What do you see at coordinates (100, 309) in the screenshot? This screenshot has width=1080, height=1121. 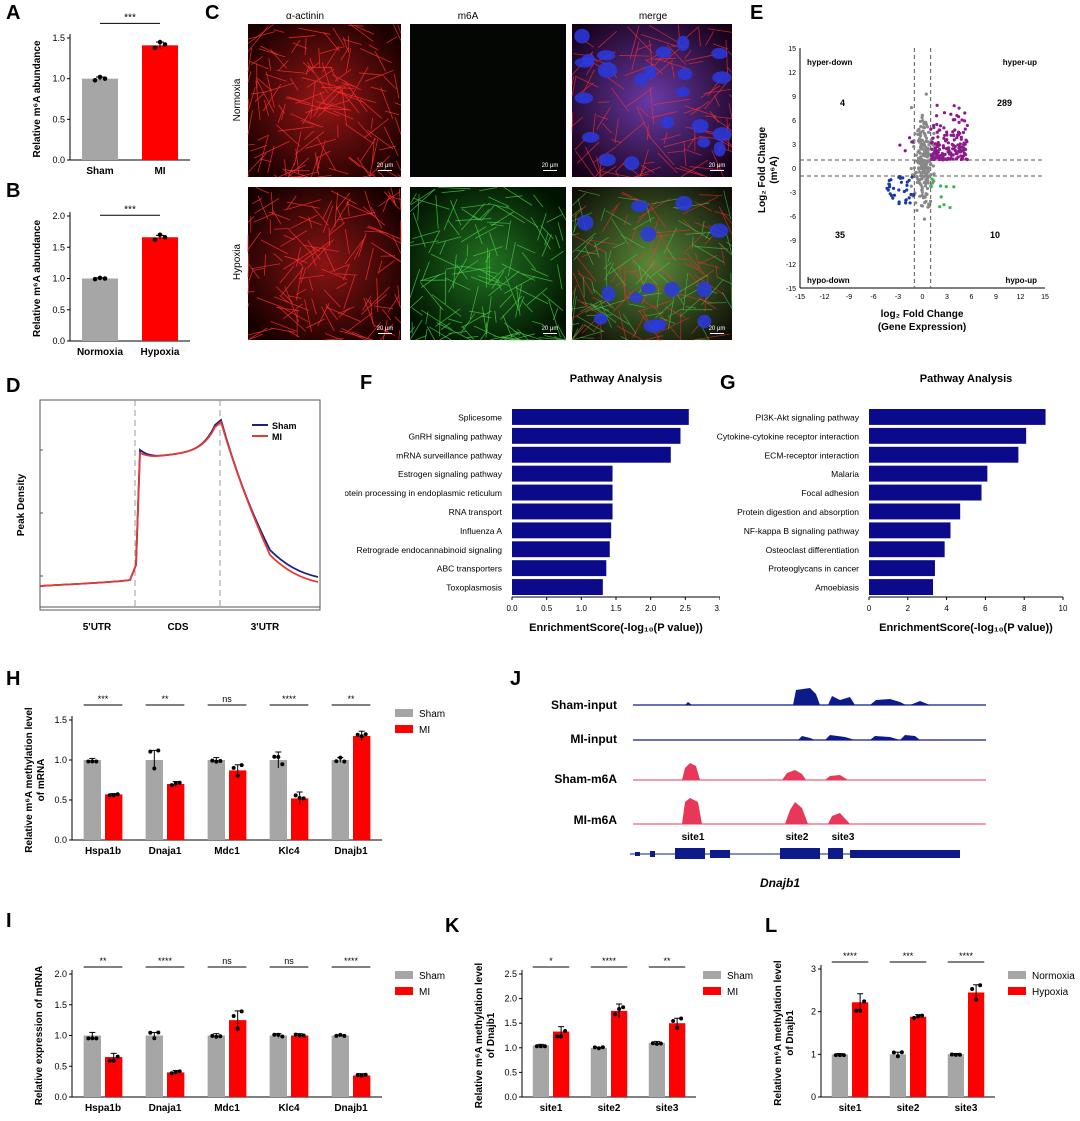 I see `bar` at bounding box center [100, 309].